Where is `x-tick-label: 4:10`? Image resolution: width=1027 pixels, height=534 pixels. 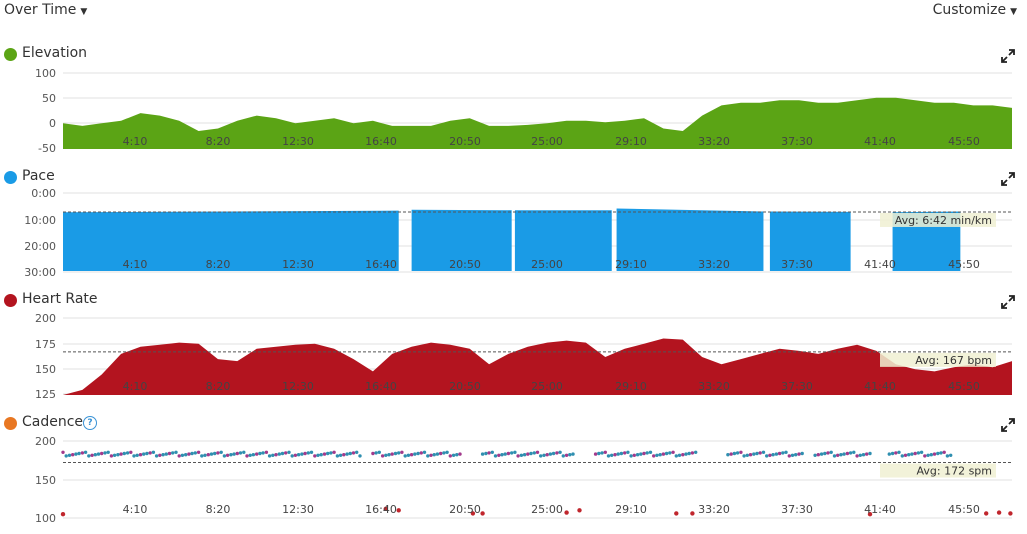
x-tick-label: 4:10 is located at coordinates (135, 386).